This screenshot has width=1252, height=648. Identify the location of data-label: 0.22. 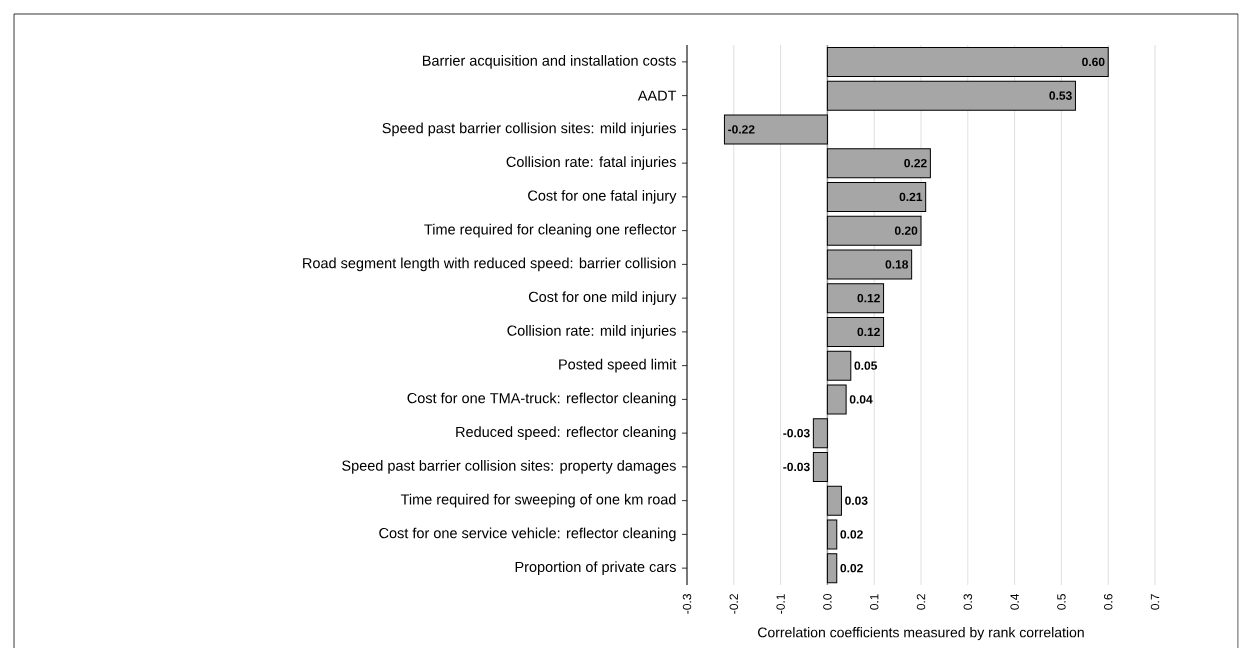
(915, 163).